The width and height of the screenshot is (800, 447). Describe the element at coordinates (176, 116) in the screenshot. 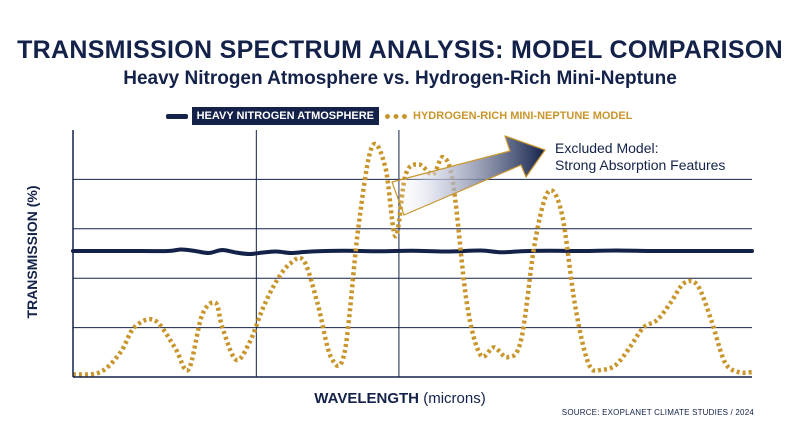

I see `legend-swatch-solid` at that location.